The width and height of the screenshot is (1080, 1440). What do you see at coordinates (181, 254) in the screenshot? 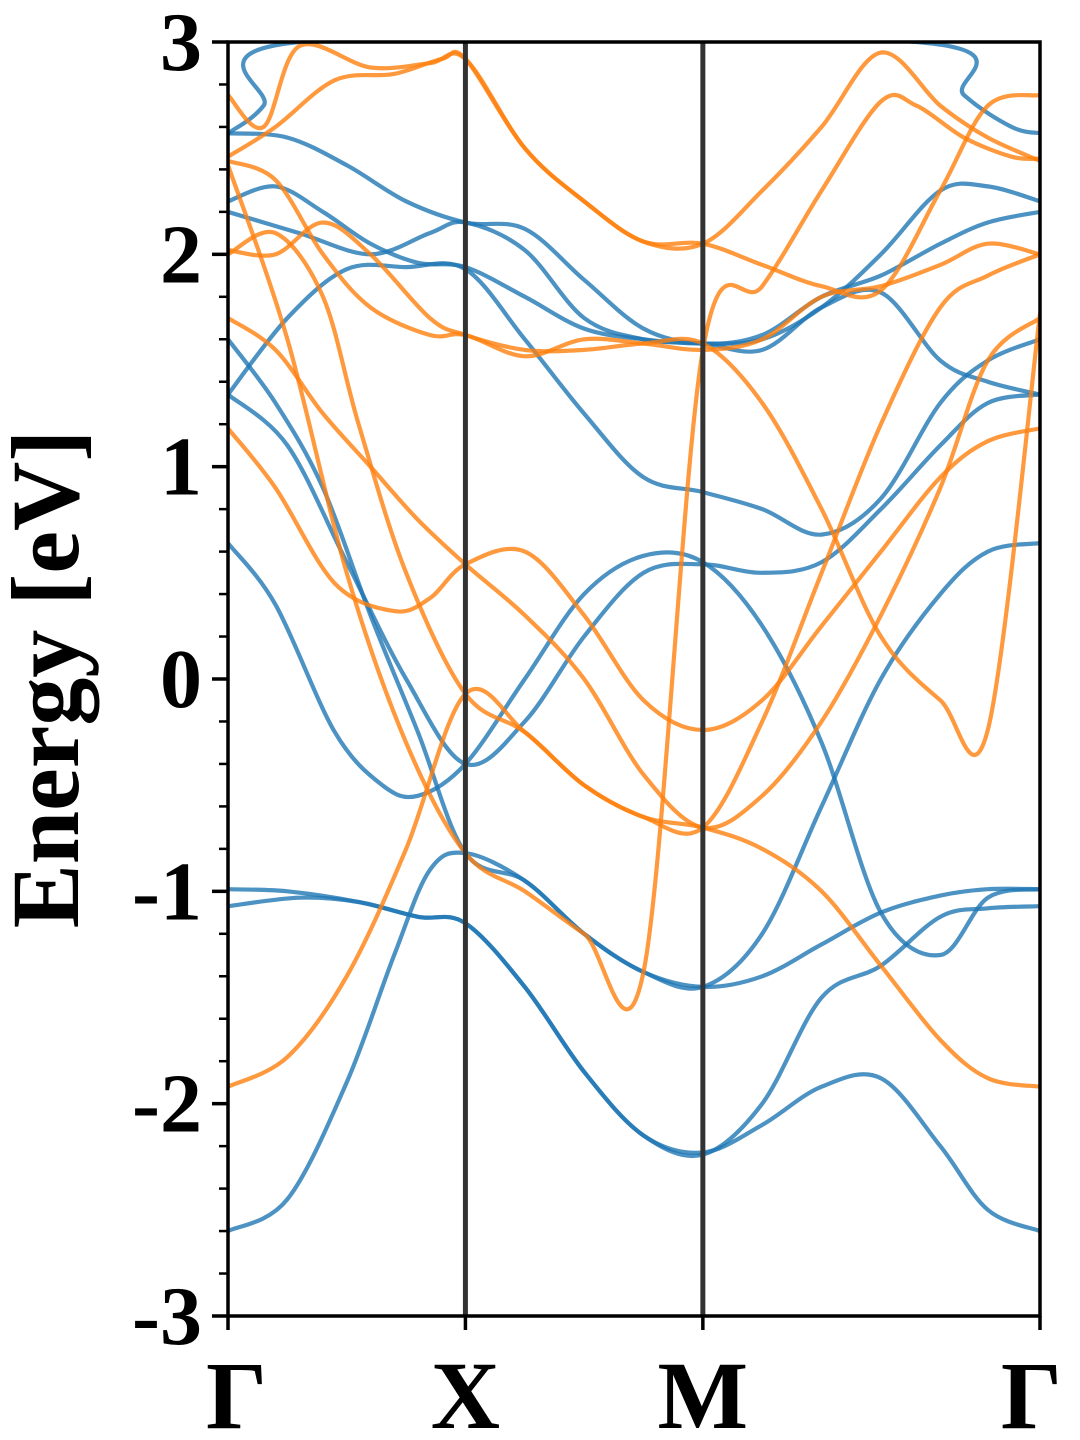
I see `y-tick-label: 2` at bounding box center [181, 254].